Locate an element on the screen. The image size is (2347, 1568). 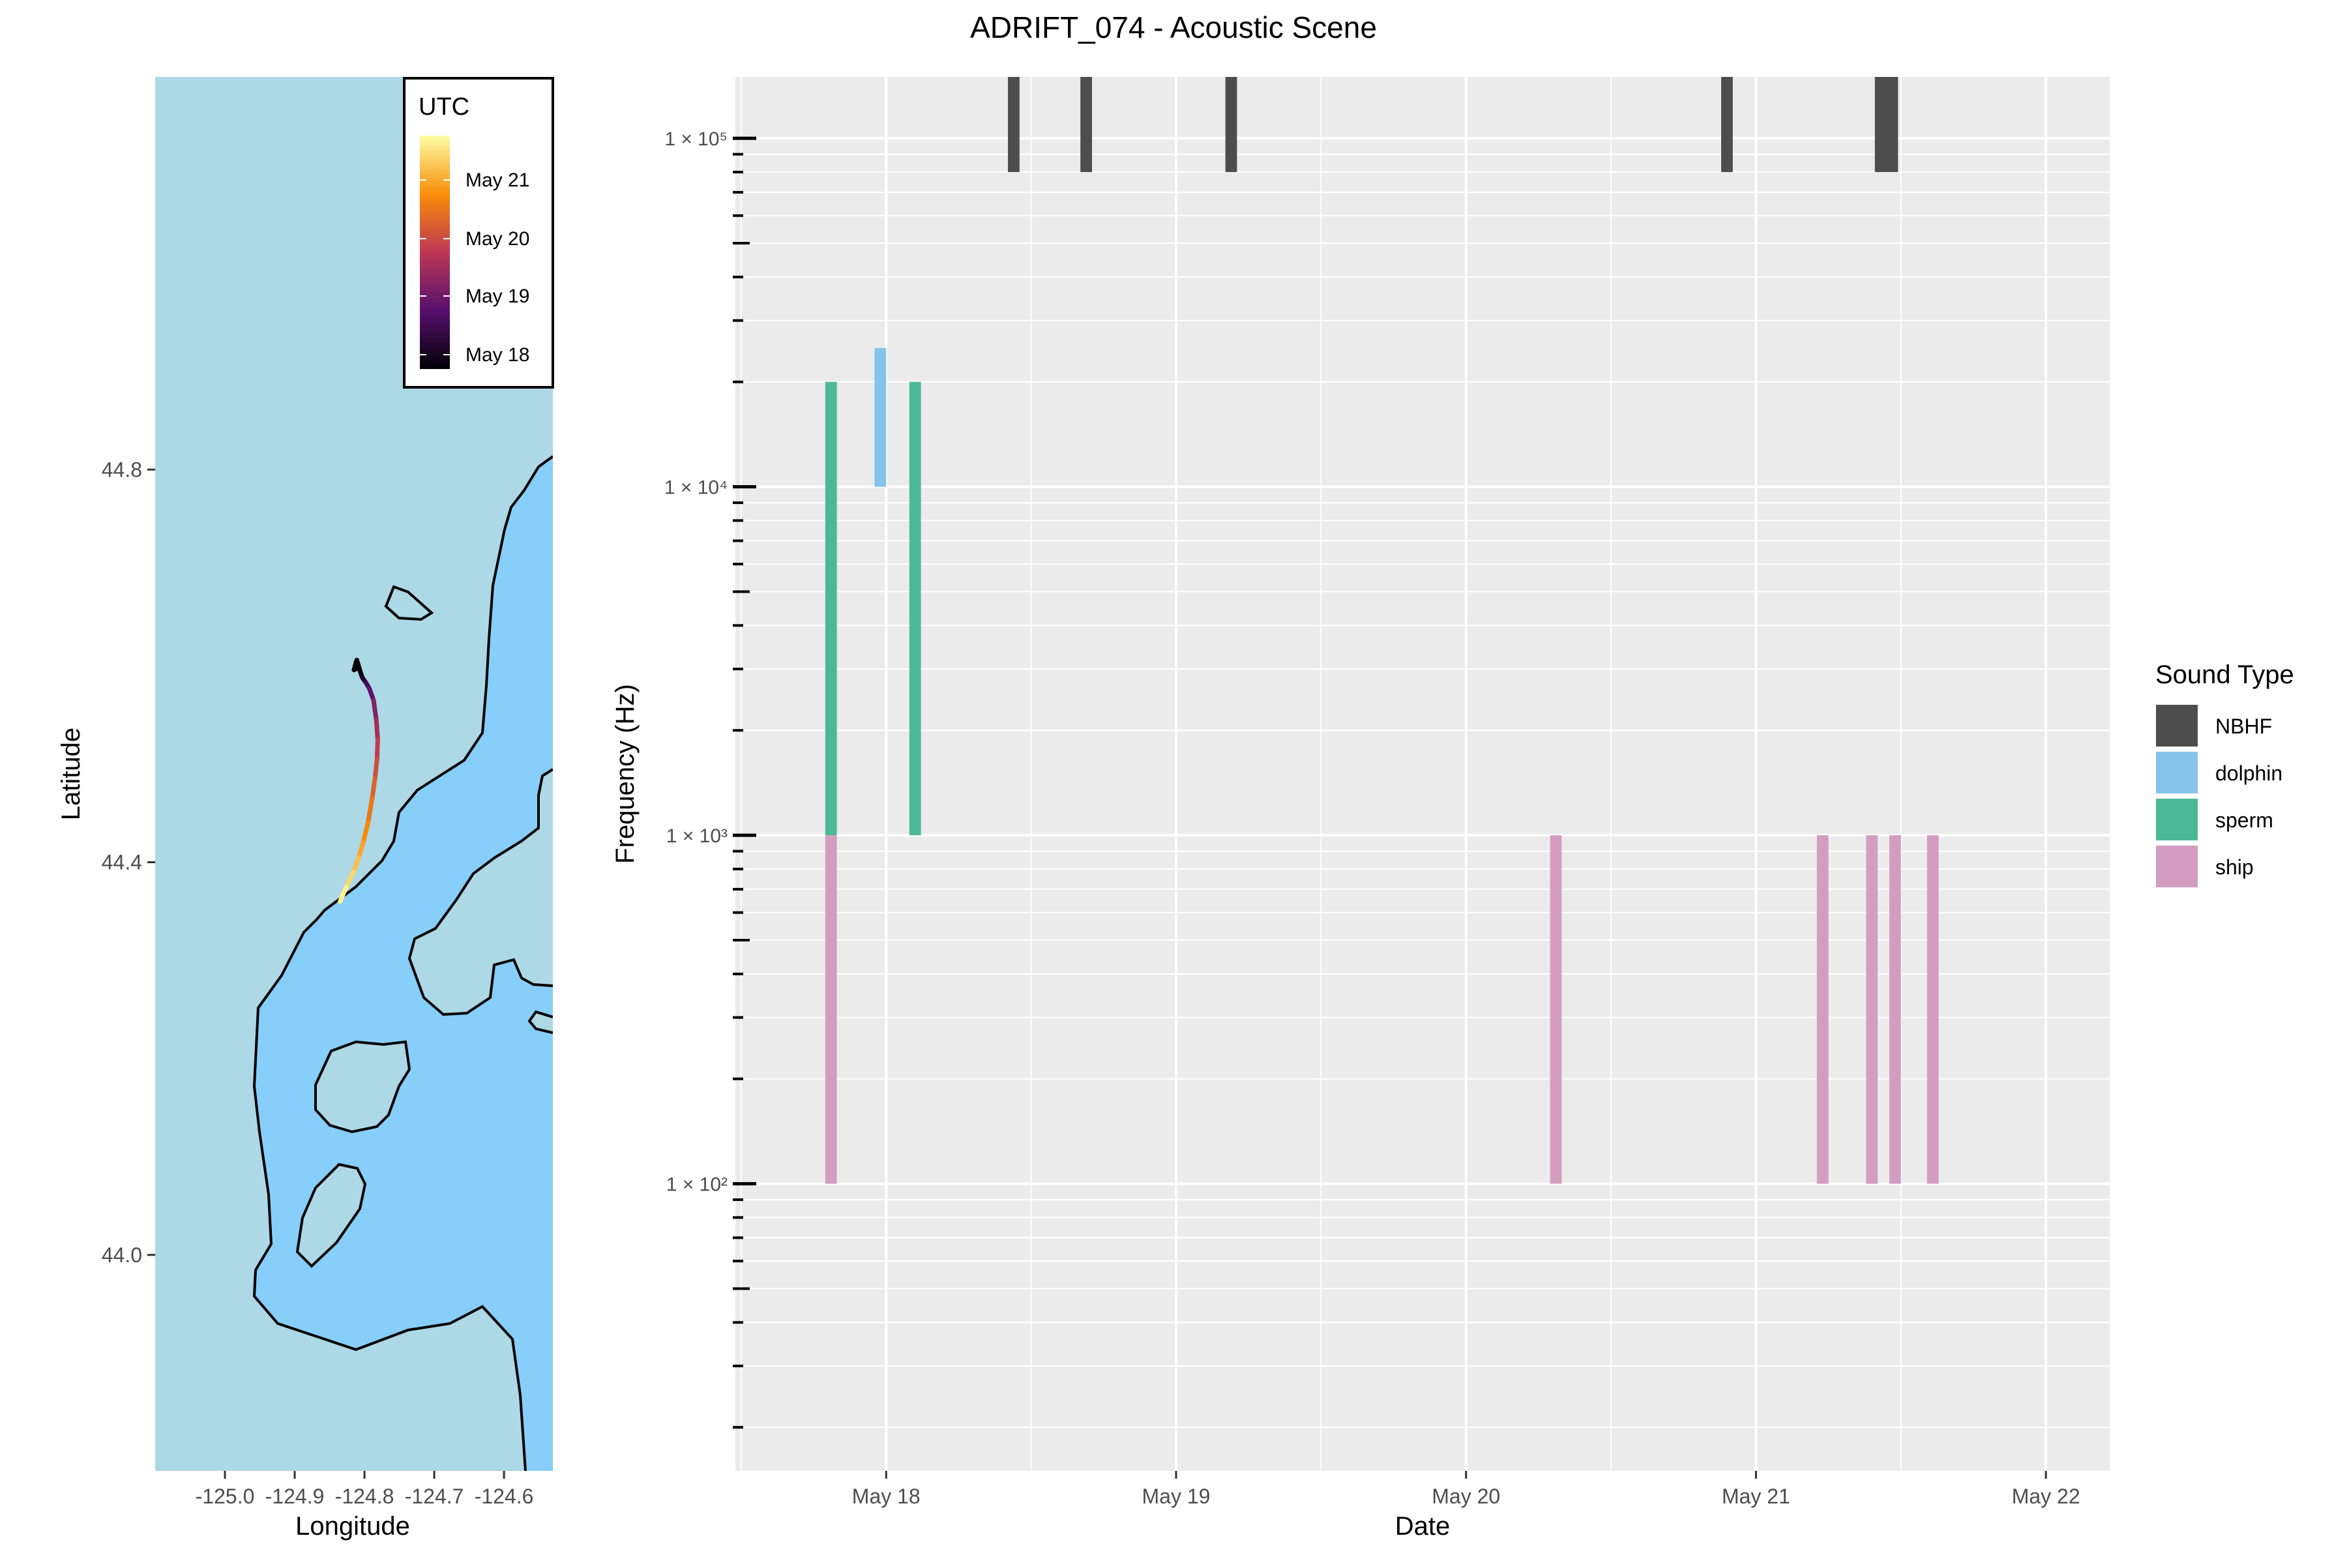
figure-title: ADRIFT_074 - Acoustic Scene is located at coordinates (1173, 27).